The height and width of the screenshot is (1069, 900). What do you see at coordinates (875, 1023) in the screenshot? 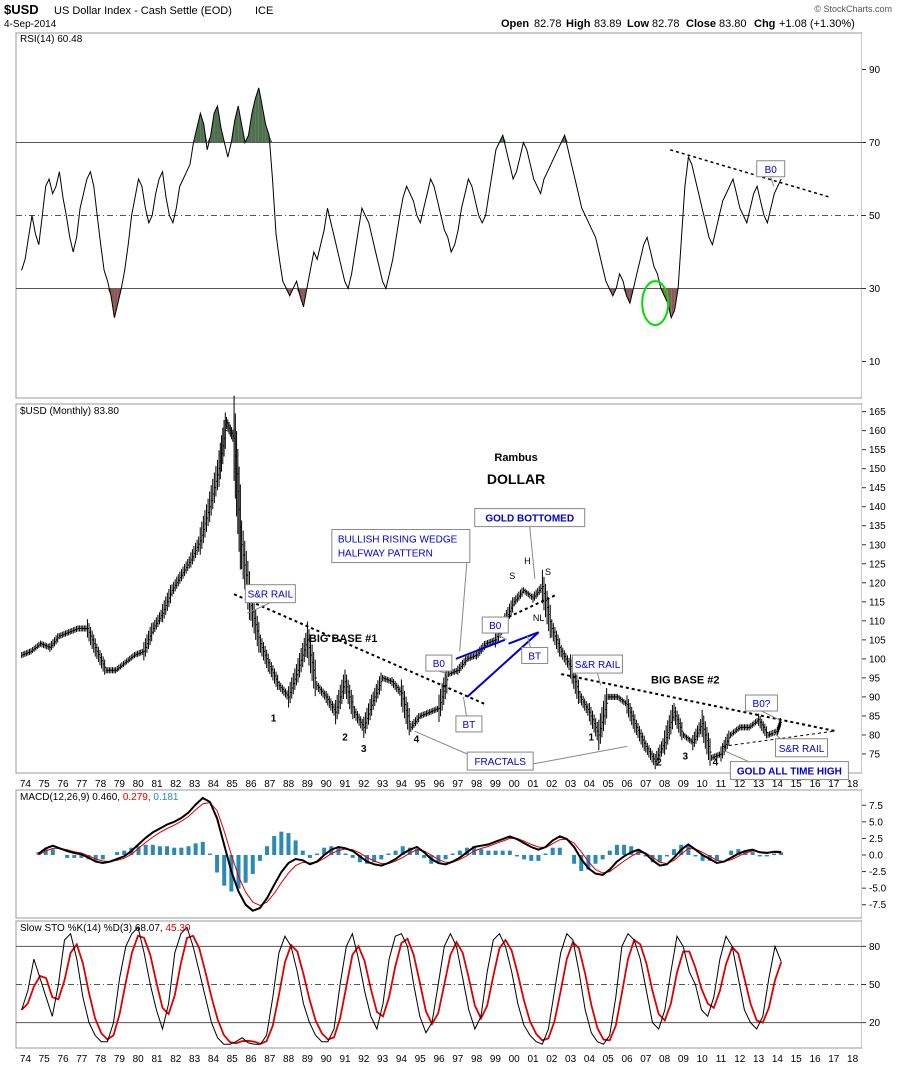
I see `sto-ytick-label: 20` at bounding box center [875, 1023].